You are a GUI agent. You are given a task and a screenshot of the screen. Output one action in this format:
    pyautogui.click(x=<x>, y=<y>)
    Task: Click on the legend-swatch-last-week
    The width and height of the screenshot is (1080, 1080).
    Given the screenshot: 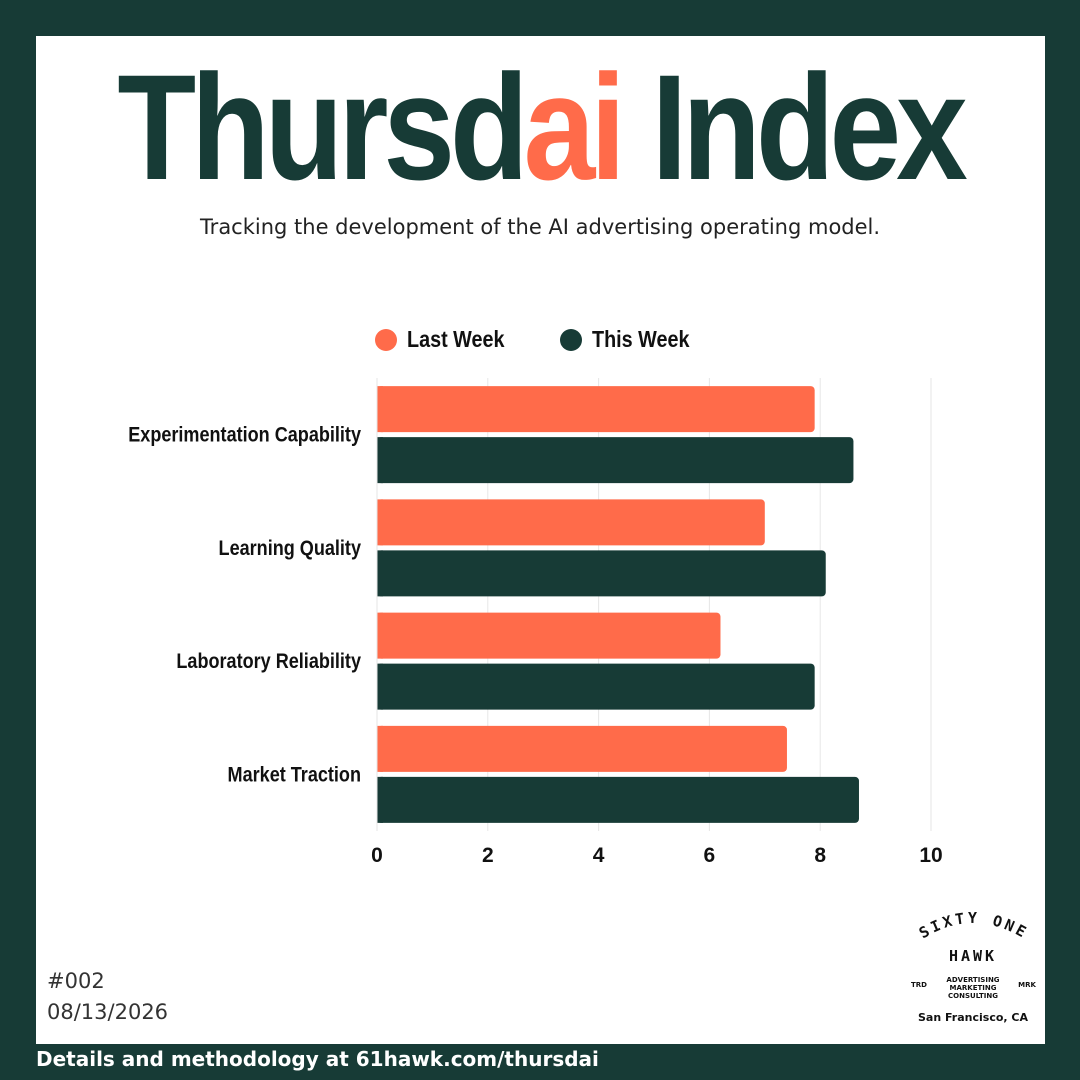 What is the action you would take?
    pyautogui.click(x=385, y=339)
    